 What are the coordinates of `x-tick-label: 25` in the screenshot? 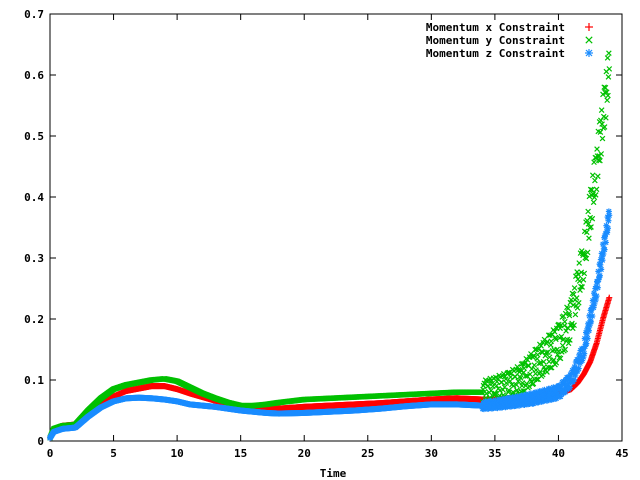 It's located at (367, 453).